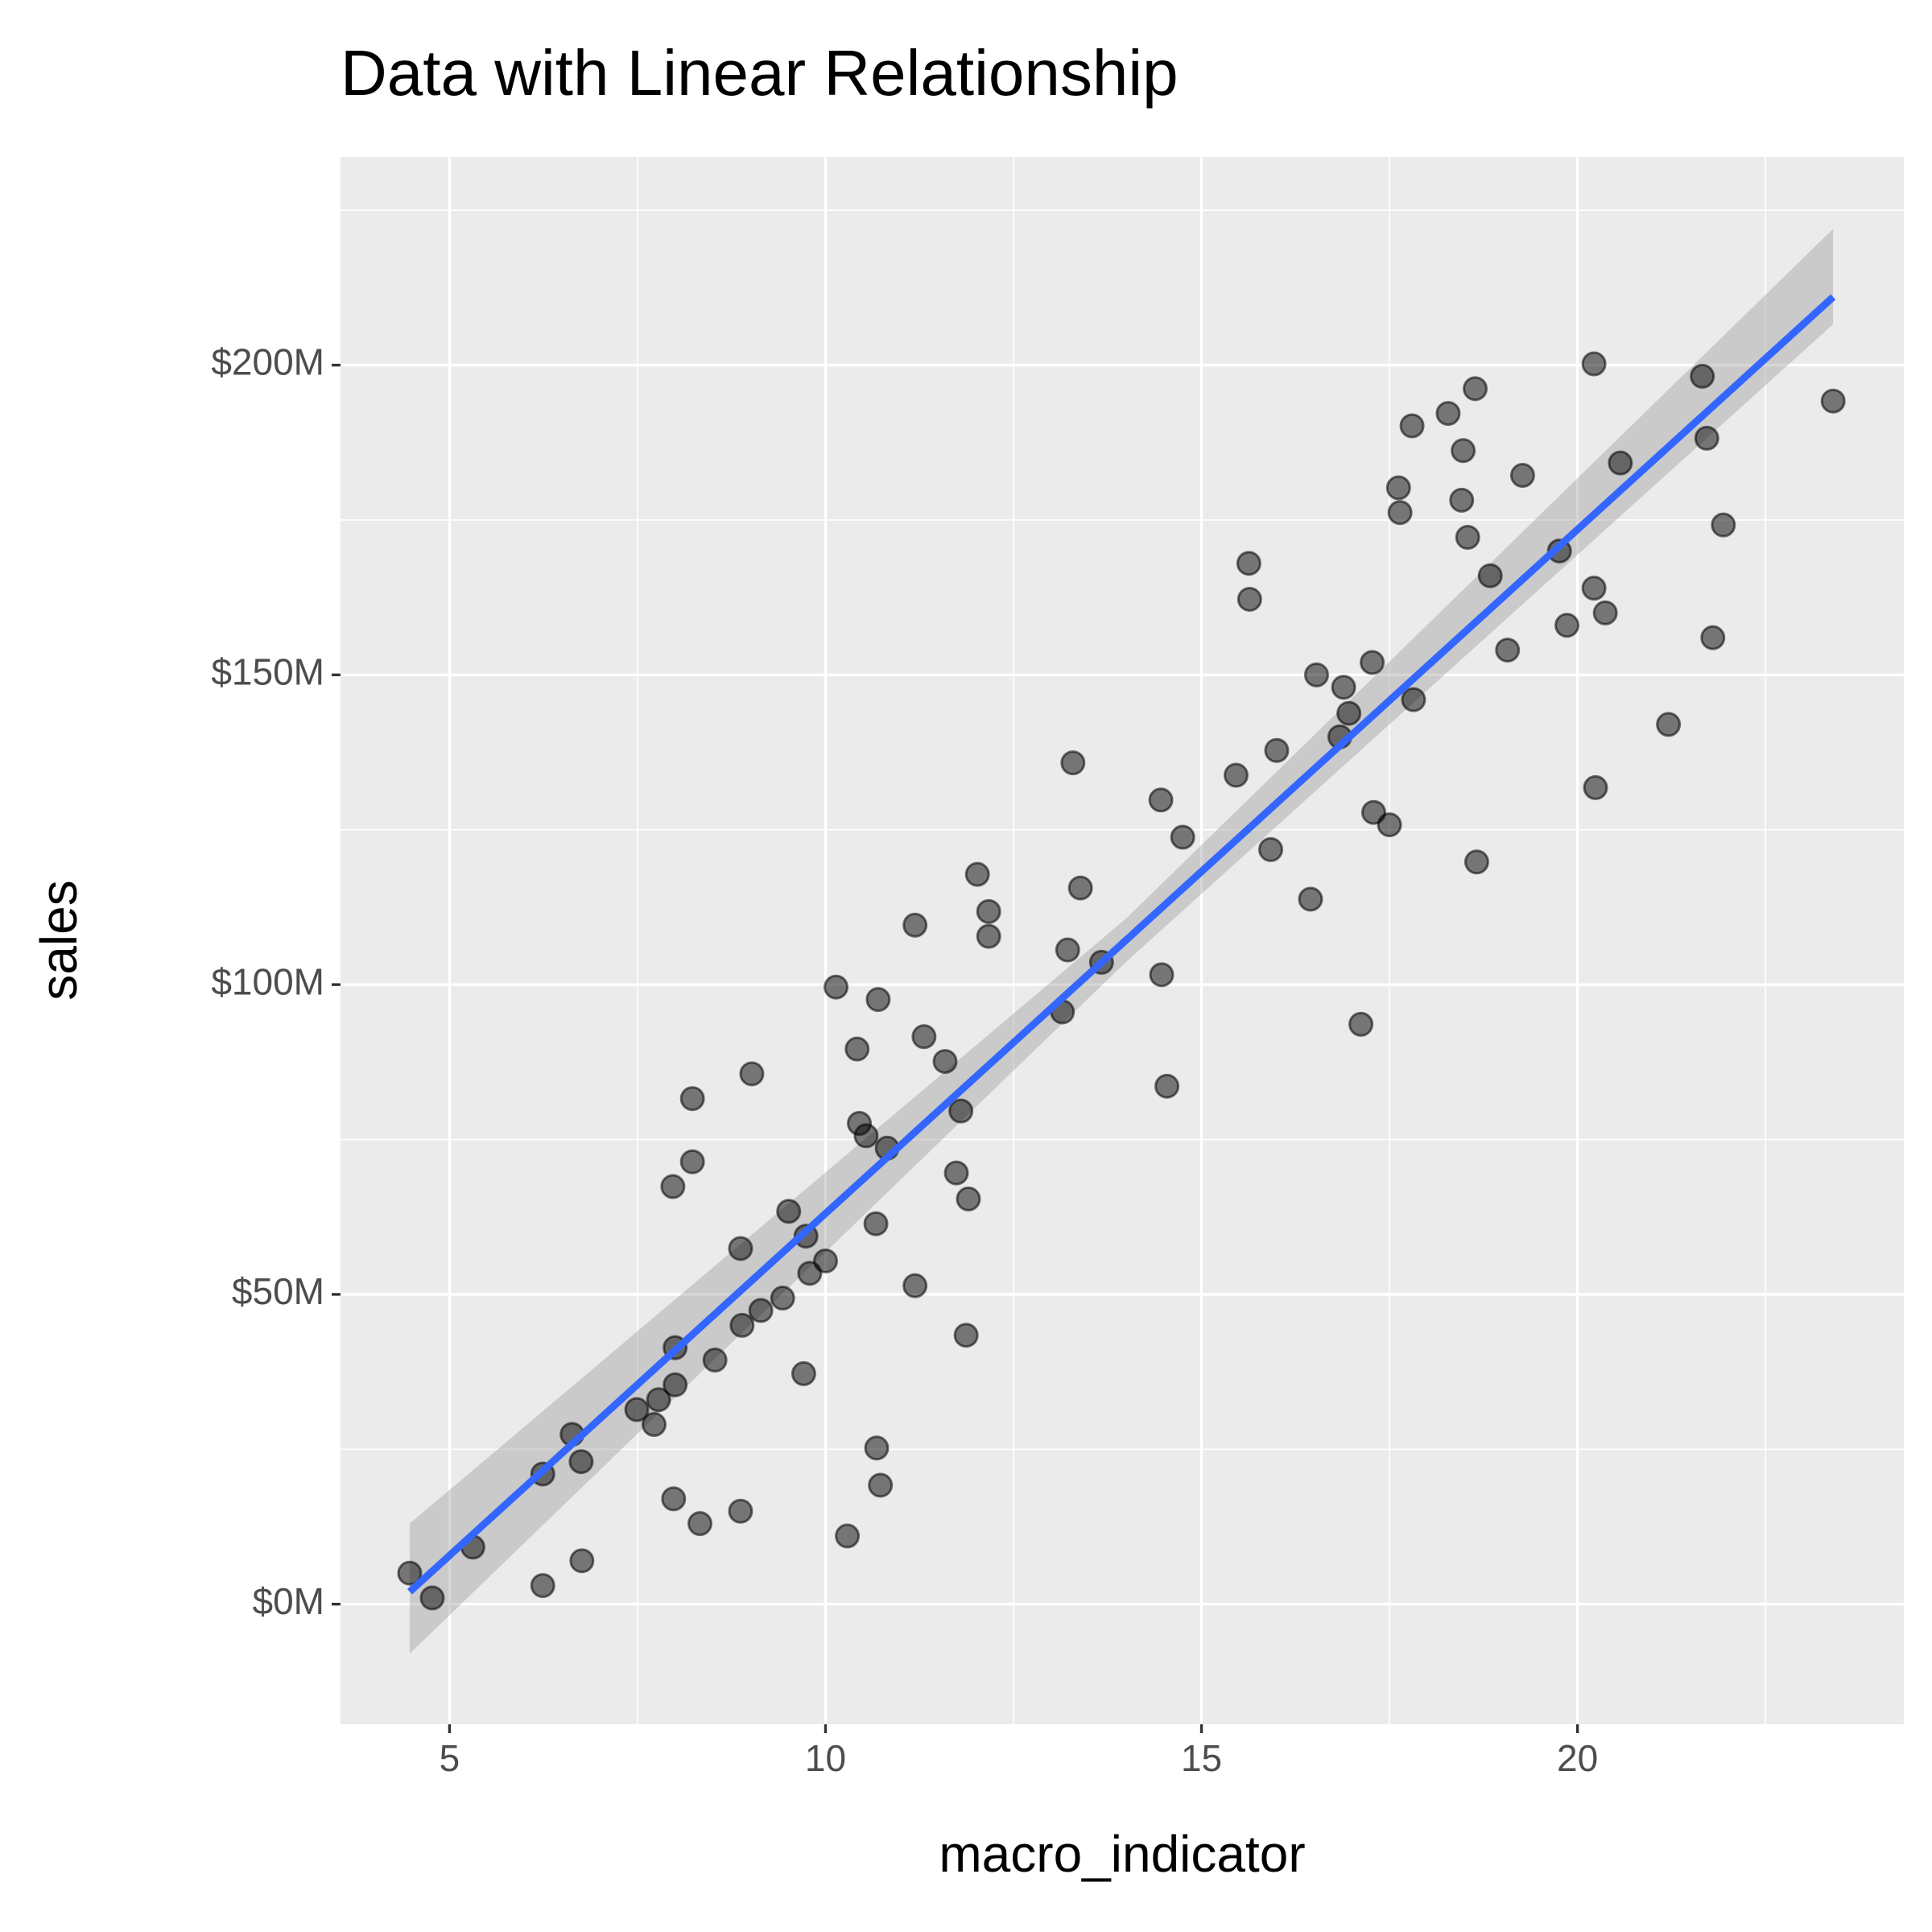 The image size is (1932, 1932). I want to click on x-tick-label: 20, so click(1577, 1758).